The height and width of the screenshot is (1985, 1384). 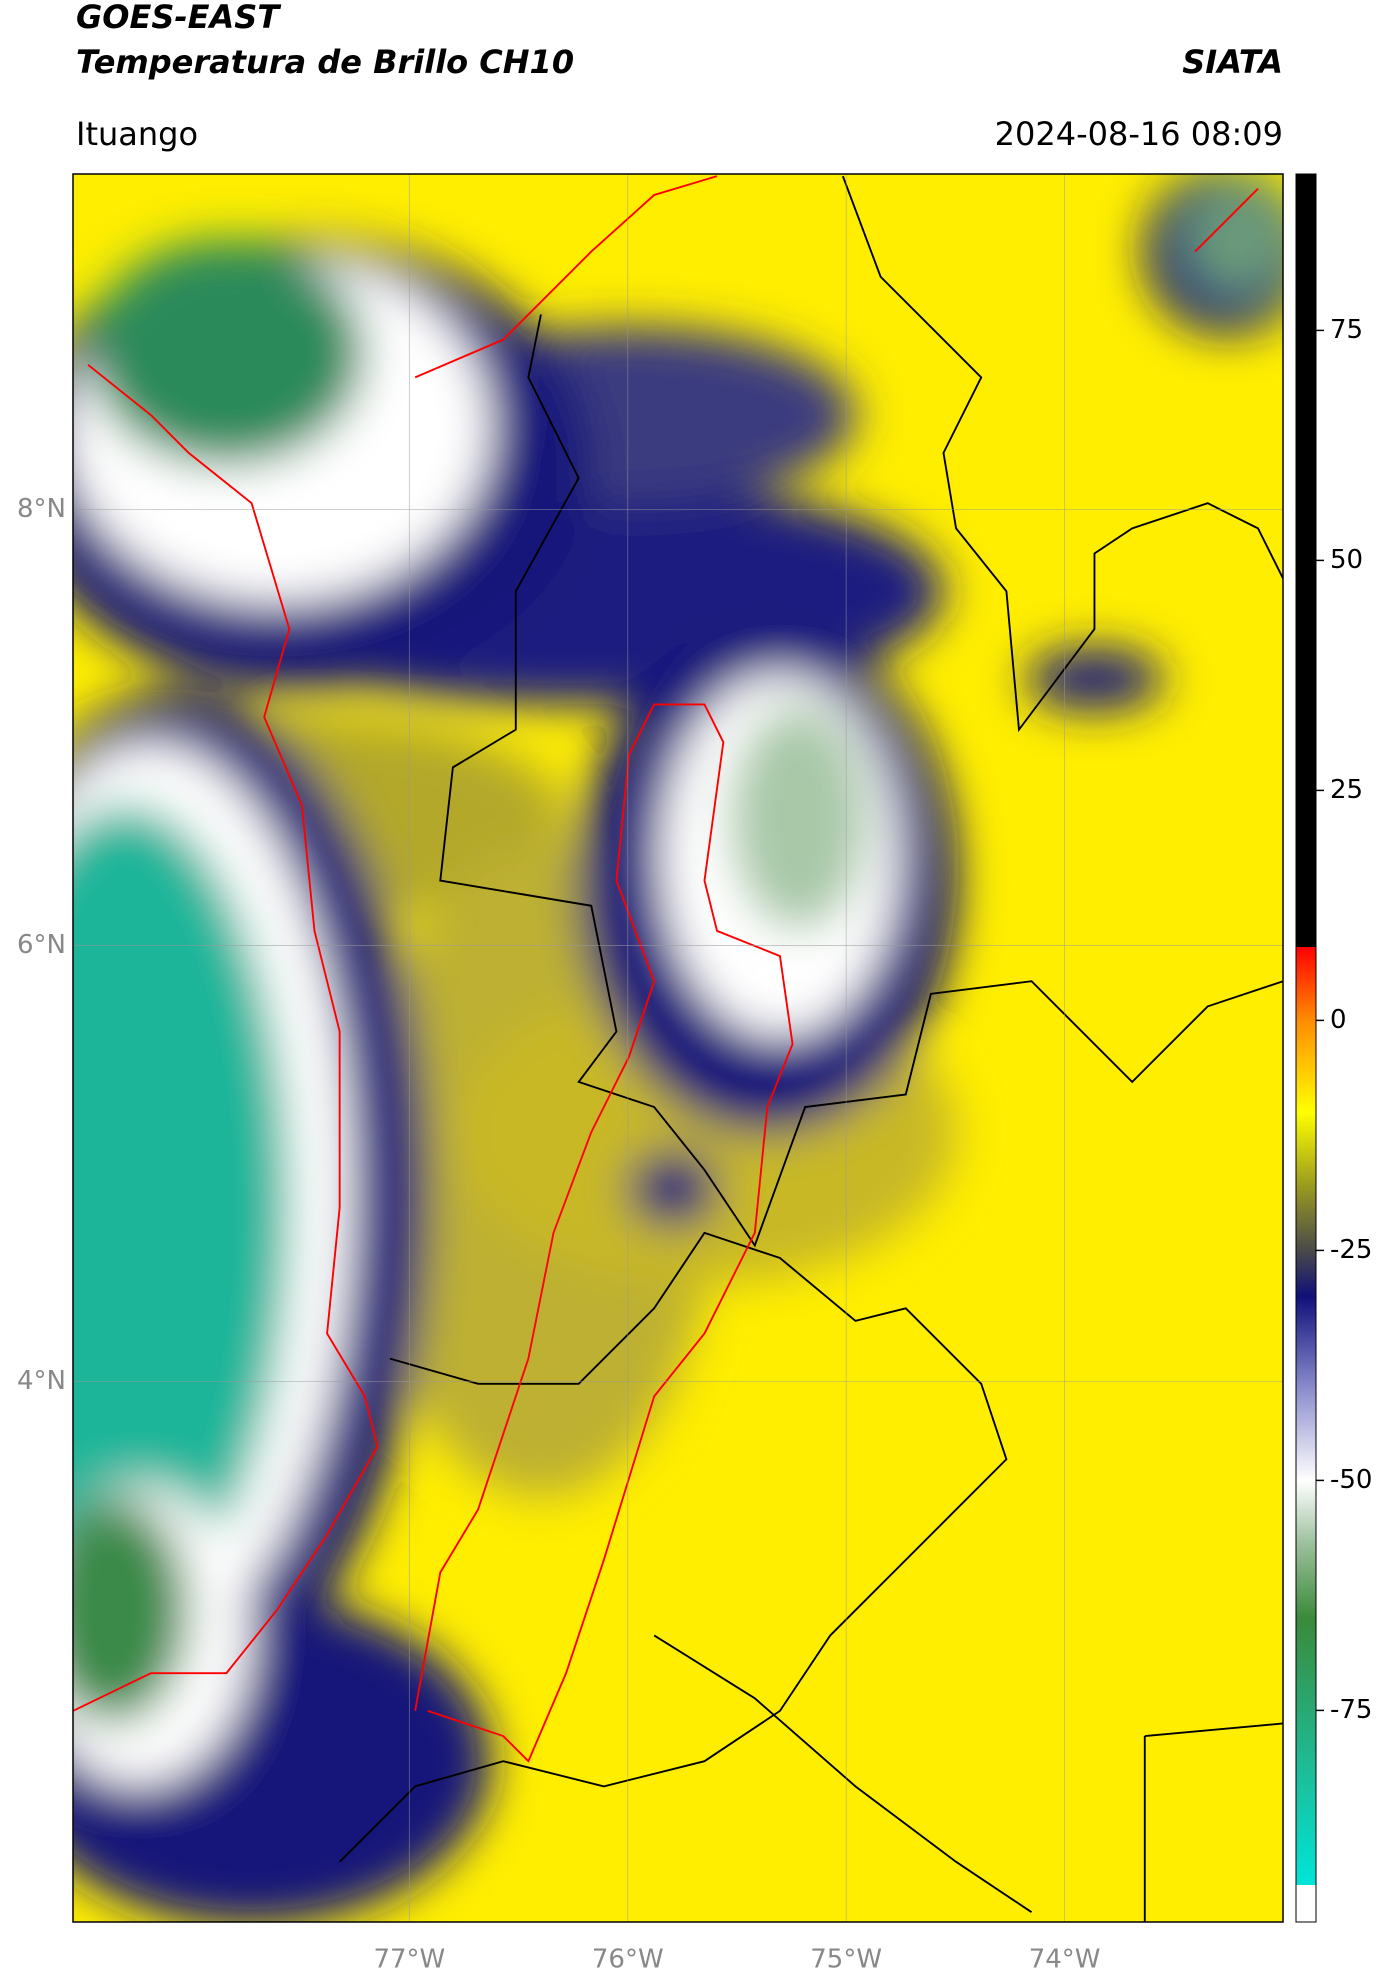 I want to click on source: SIATA, so click(x=1232, y=62).